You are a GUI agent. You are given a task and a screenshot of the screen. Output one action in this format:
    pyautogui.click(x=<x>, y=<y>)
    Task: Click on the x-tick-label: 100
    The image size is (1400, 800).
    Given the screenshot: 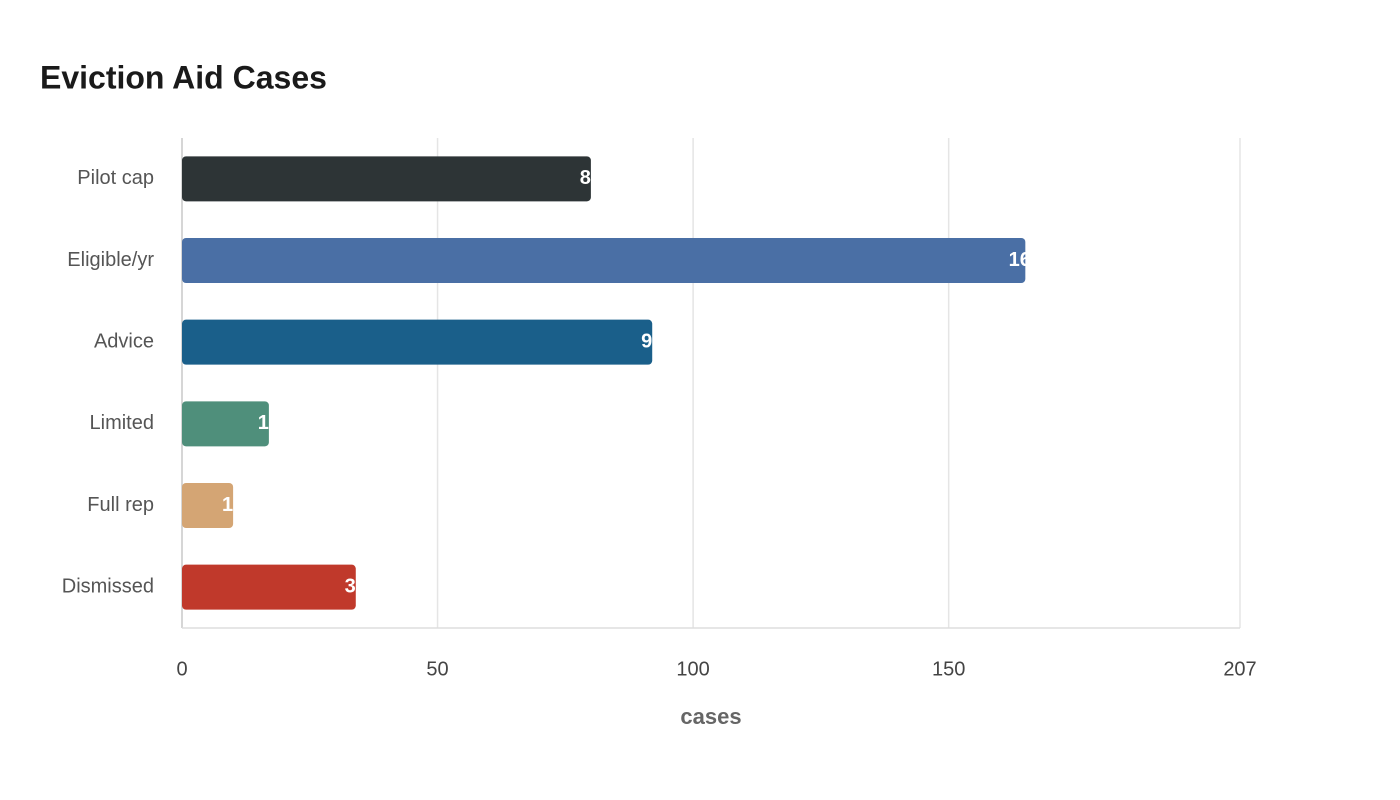 What is the action you would take?
    pyautogui.click(x=692, y=669)
    